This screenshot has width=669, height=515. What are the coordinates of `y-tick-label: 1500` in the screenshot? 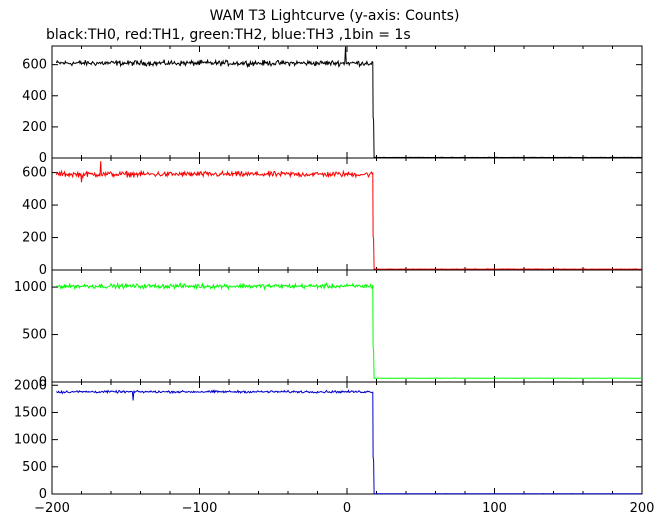 It's located at (30, 412).